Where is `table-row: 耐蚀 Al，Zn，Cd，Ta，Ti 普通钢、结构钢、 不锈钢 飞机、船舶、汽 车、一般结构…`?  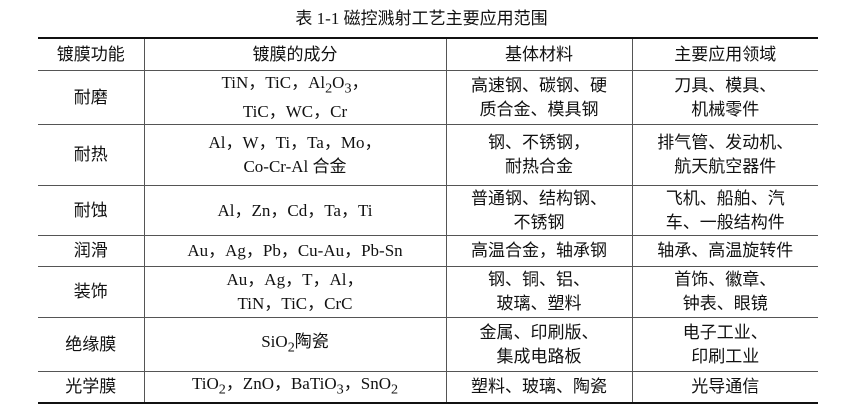 table-row: 耐蚀 Al，Zn，Cd，Ta，Ti 普通钢、结构钢、 不锈钢 飞机、船舶、汽 车、一般结构… is located at coordinates (428, 211).